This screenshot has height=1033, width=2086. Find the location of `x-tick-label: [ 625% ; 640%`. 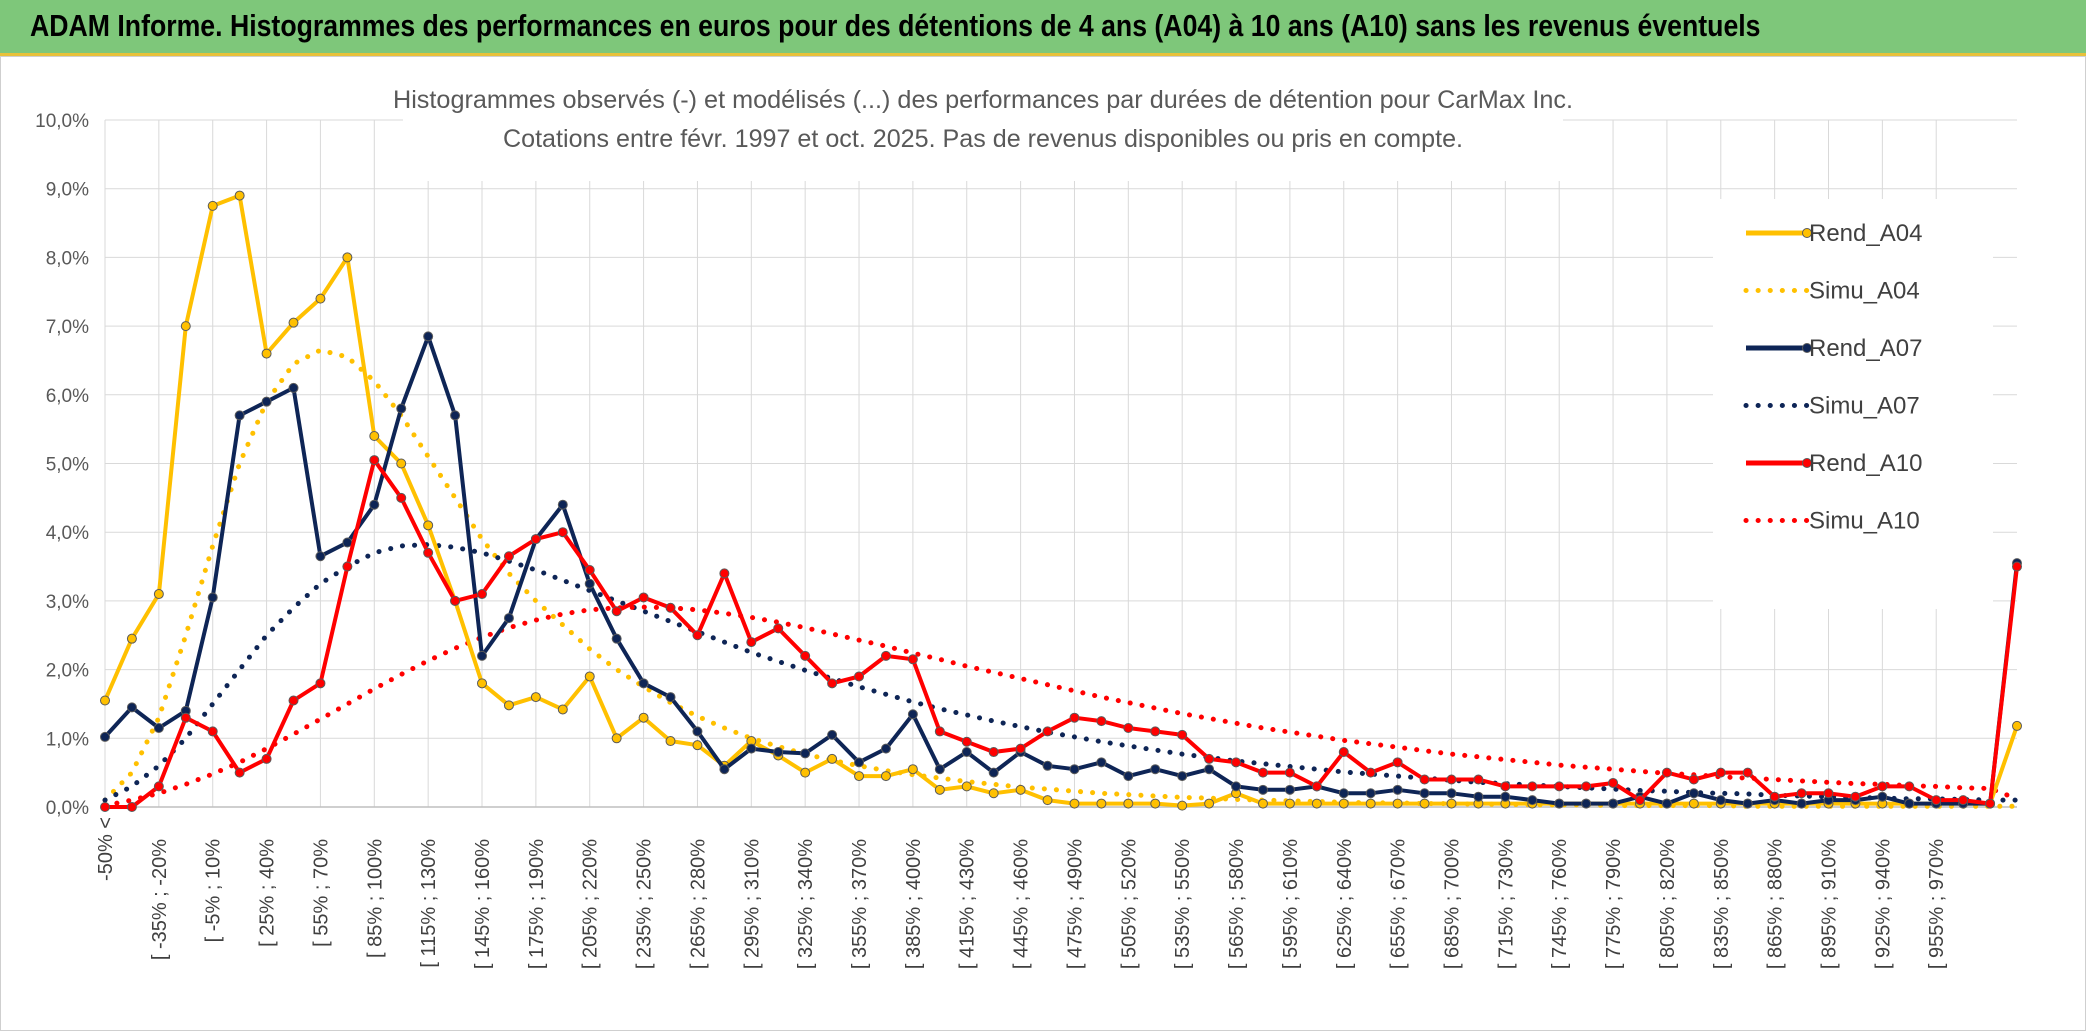

x-tick-label: [ 625% ; 640% is located at coordinates (1345, 904).